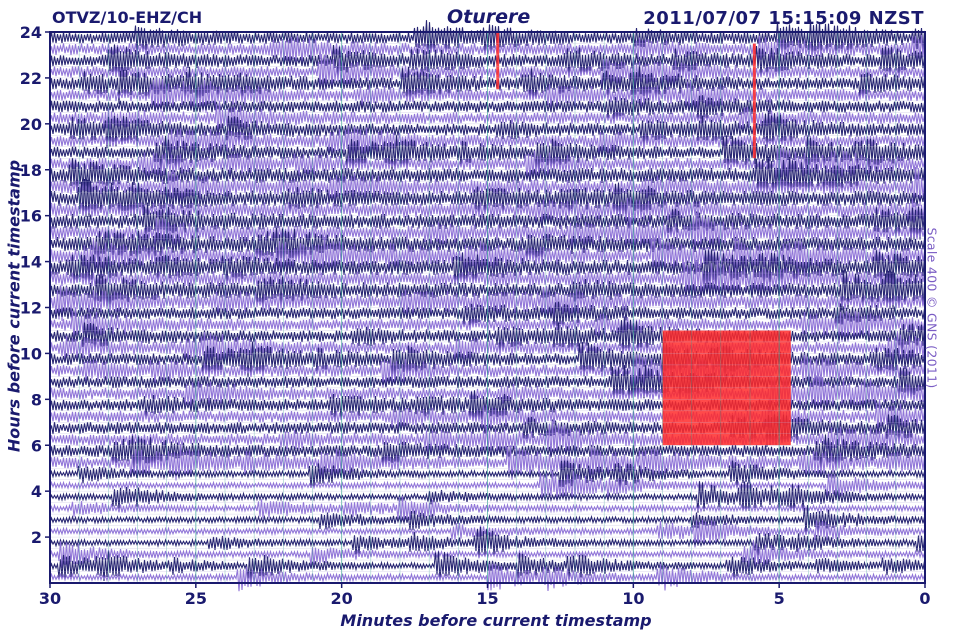 The width and height of the screenshot is (962, 644). I want to click on x-tick-label: 15, so click(487, 598).